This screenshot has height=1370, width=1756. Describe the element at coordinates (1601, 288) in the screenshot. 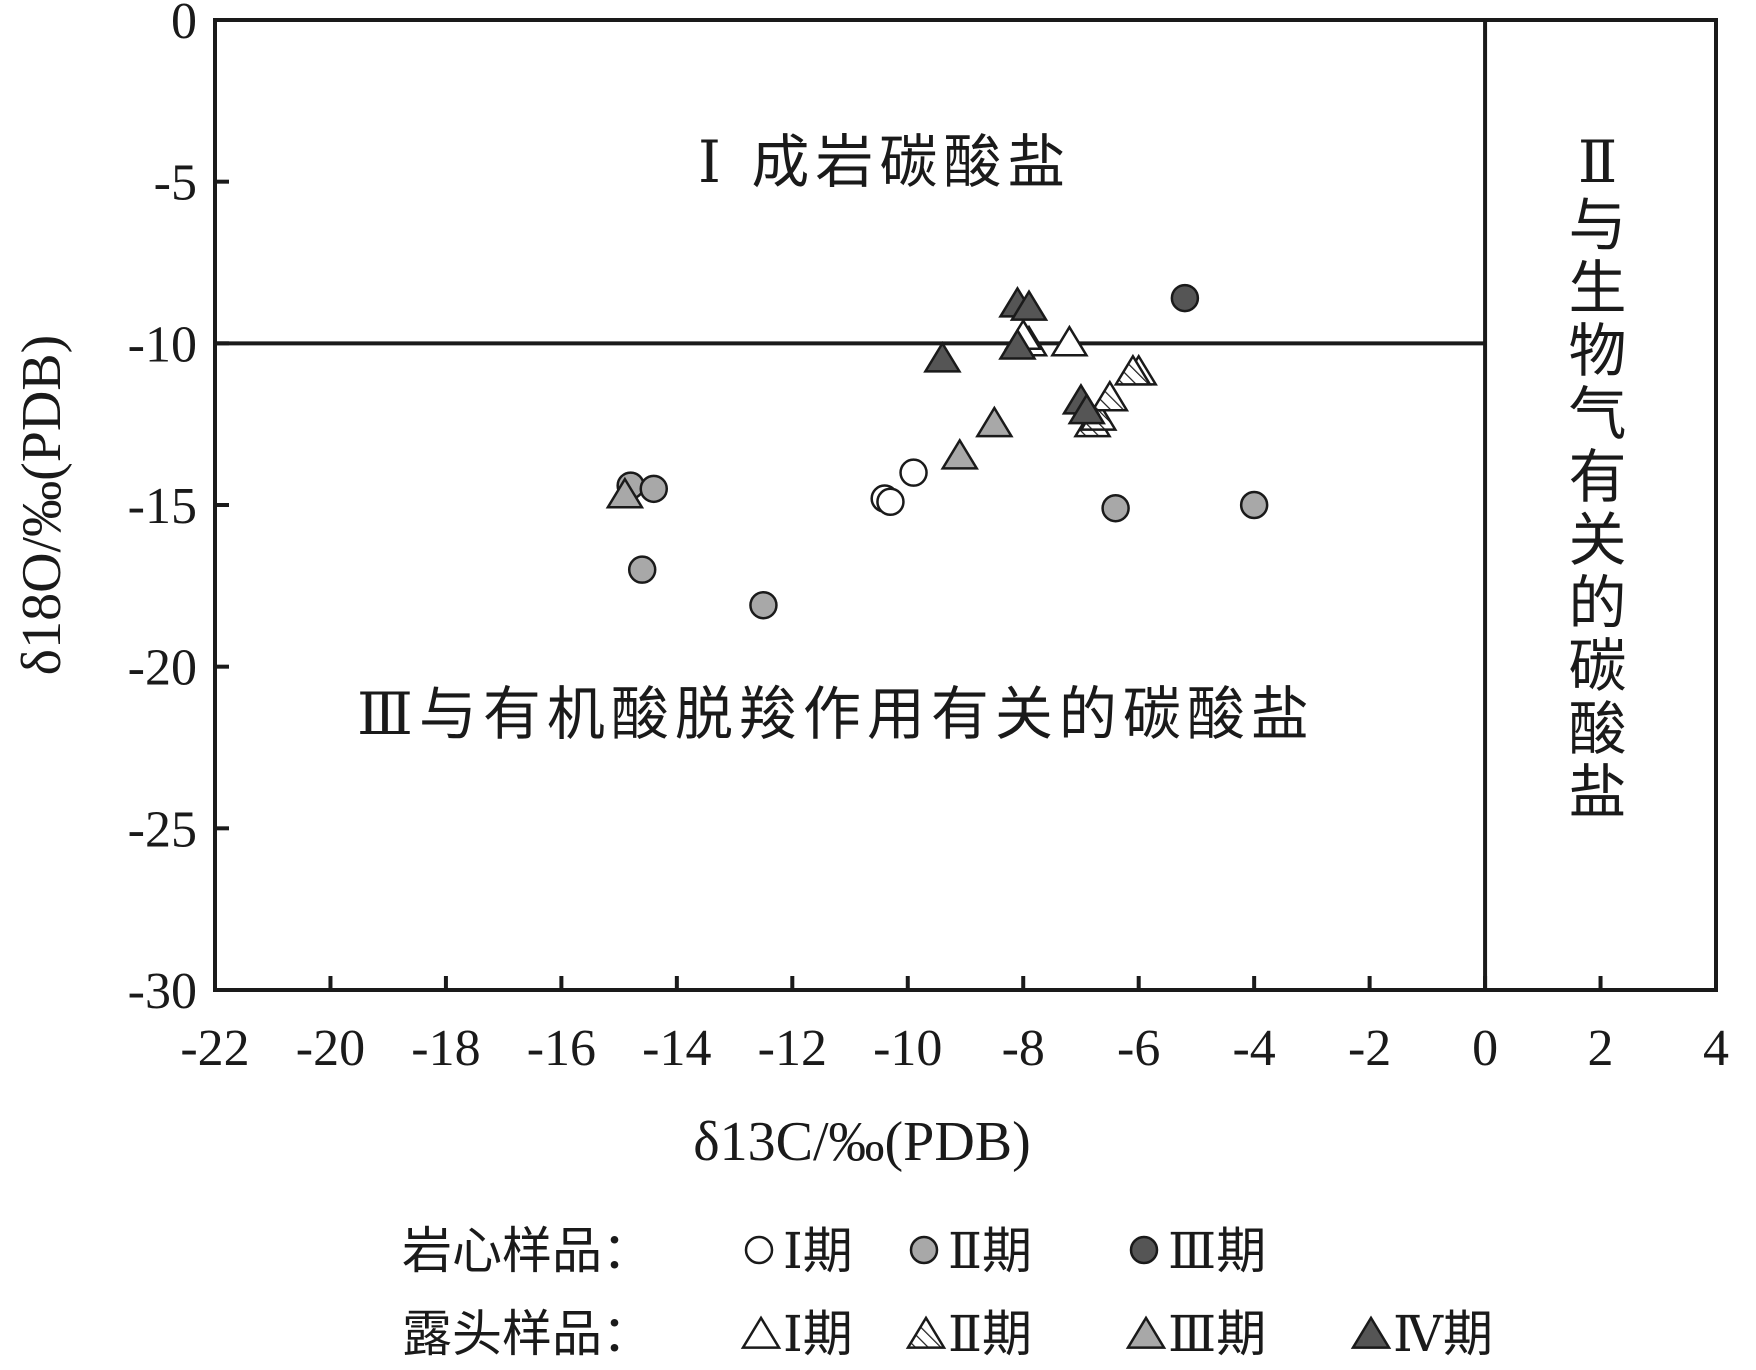

I see `region-ii-char: 生` at that location.